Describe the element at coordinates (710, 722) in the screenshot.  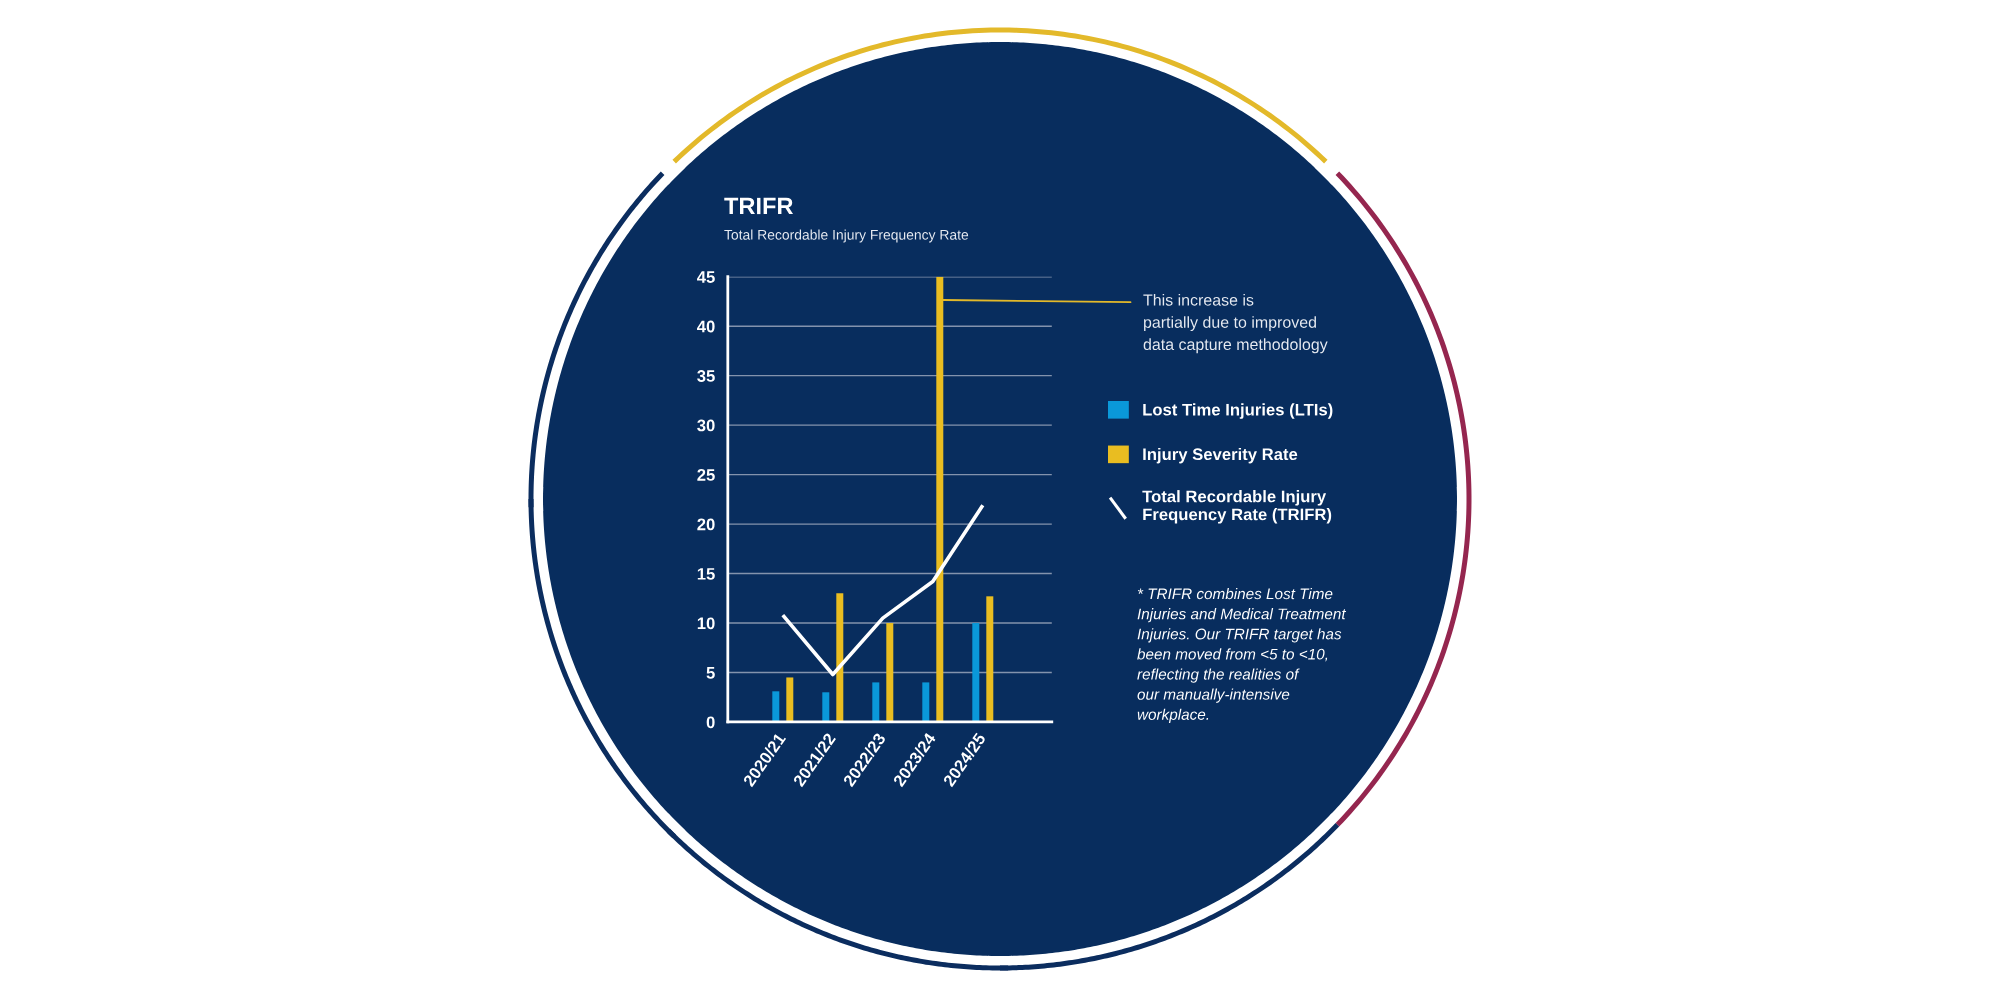
I see `y-tick-label: 0` at that location.